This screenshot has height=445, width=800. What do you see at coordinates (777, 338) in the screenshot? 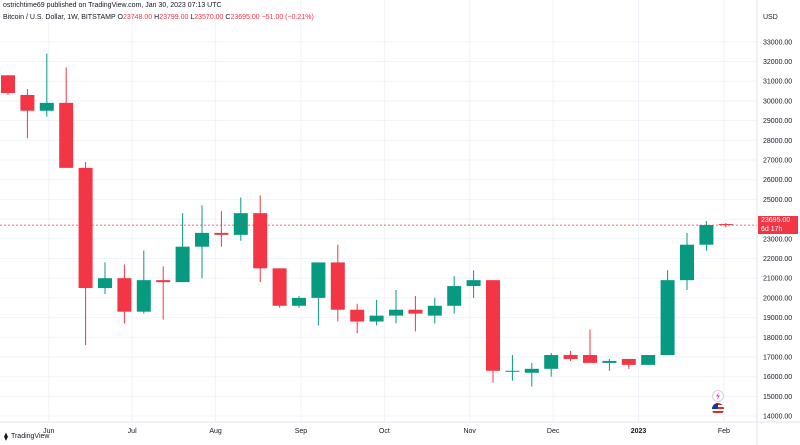
I see `price-tick: 18000.00` at bounding box center [777, 338].